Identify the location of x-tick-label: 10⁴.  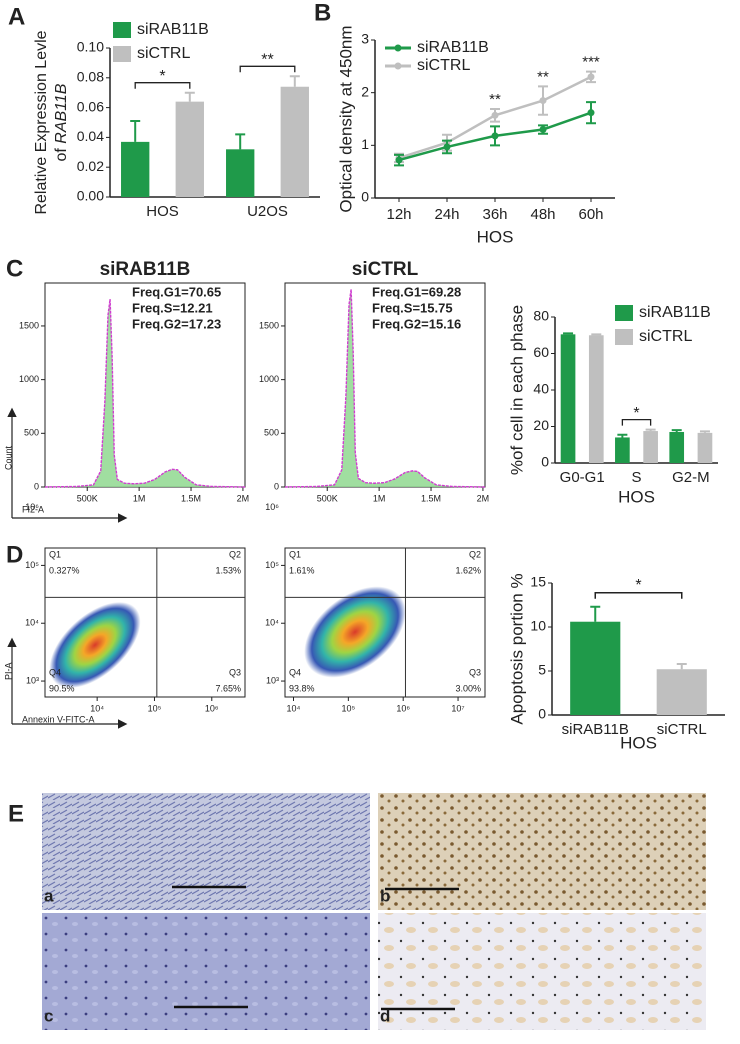
(97, 708).